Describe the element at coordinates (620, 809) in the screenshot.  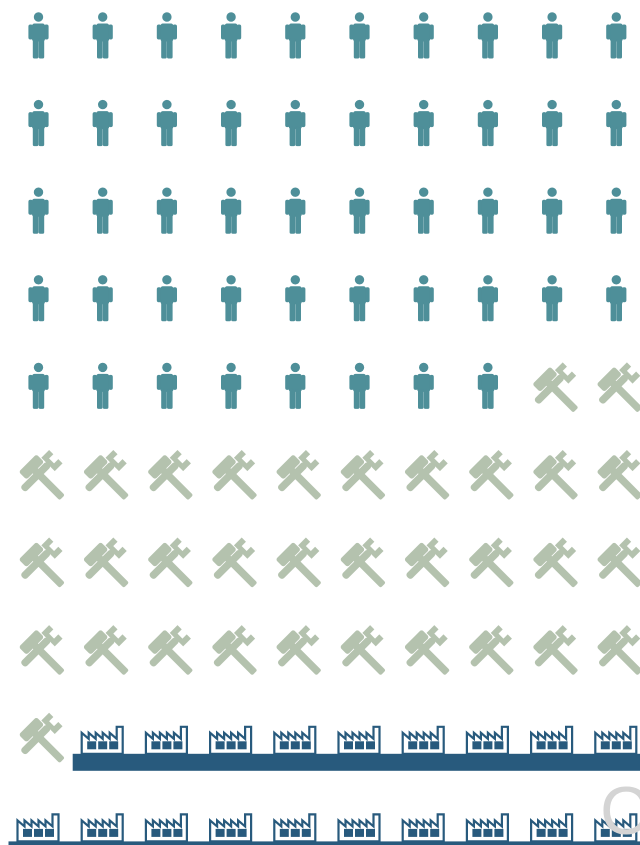
I see `partial-glyph: C` at that location.